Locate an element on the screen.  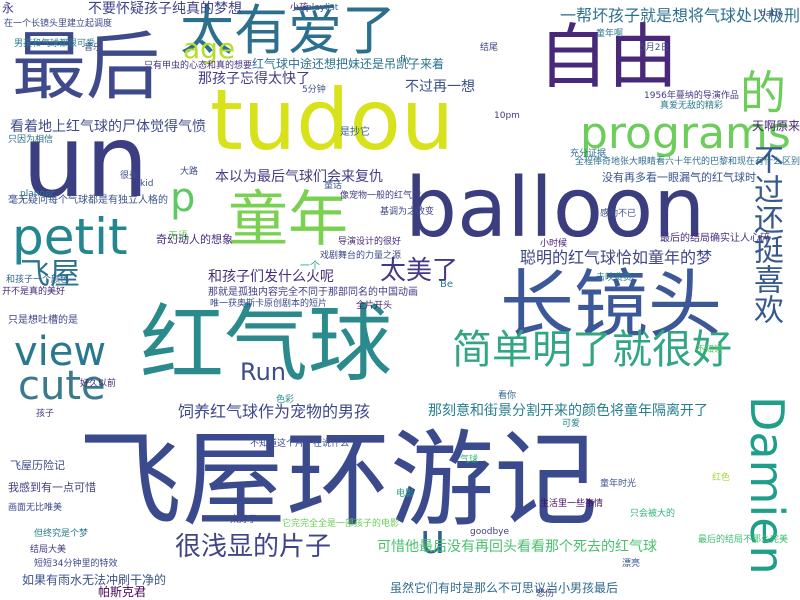
word-cloud-word: 孩子 is located at coordinates (45, 414).